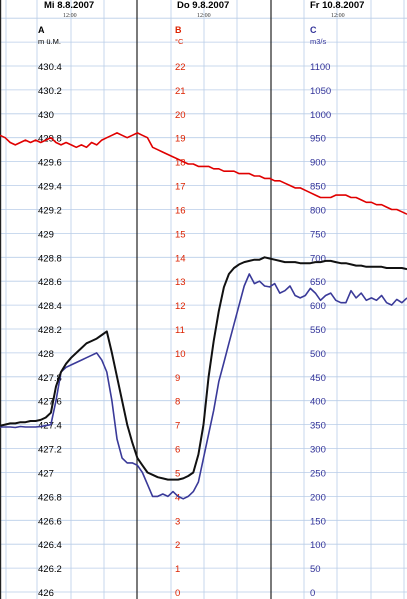 The height and width of the screenshot is (599, 407). Describe the element at coordinates (318, 402) in the screenshot. I see `axis-c-tick-label: 400` at that location.